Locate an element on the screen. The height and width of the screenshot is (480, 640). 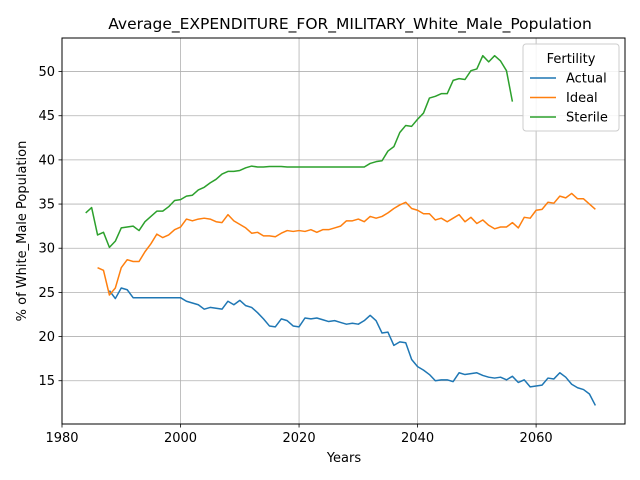
x-axis-ticks: 1980 2000 2020 2040 2060 is located at coordinates (299, 435).